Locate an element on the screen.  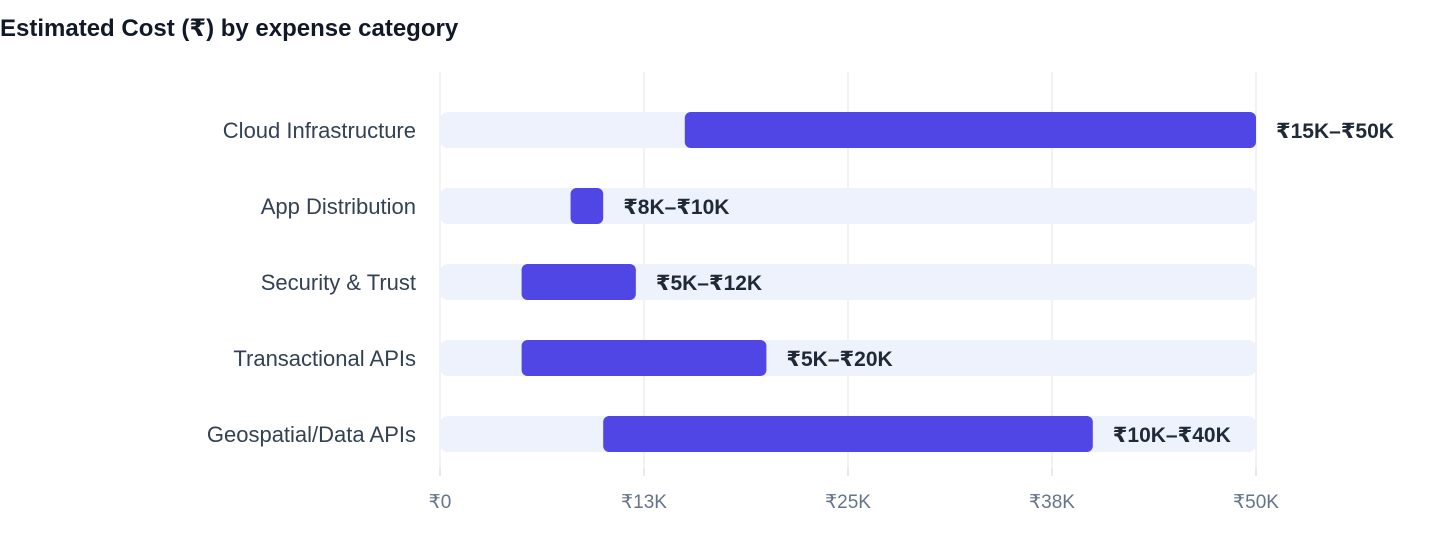
x-tick-label-3: ₹38K is located at coordinates (1052, 502).